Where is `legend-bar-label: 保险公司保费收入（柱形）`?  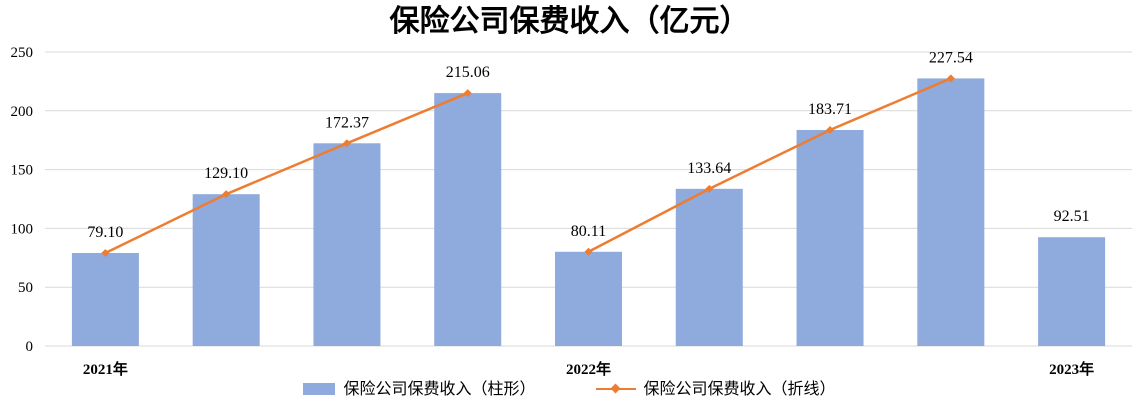 legend-bar-label: 保险公司保费收入（柱形） is located at coordinates (439, 388).